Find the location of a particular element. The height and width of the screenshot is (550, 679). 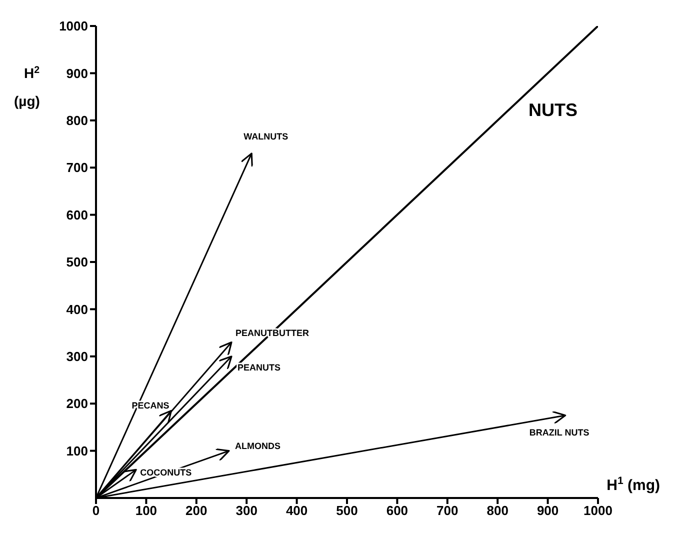

x-tick-label: 300 is located at coordinates (247, 510).